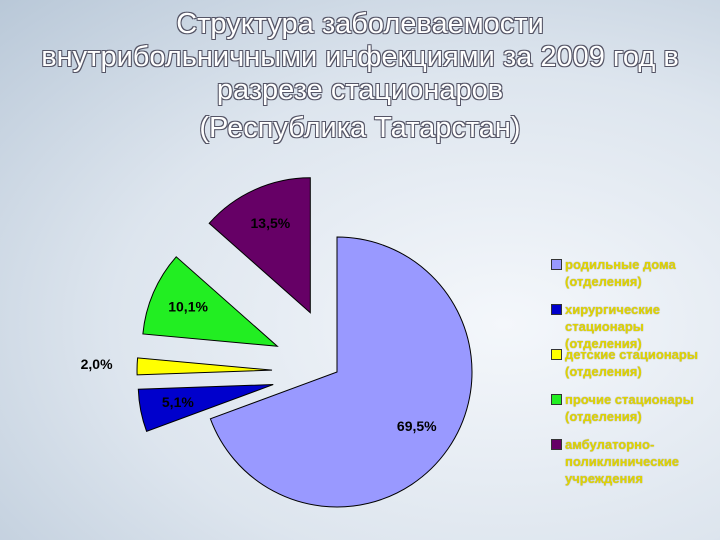 The image size is (720, 540). I want to click on legend-item: родильные дома (отделения), so click(626, 273).